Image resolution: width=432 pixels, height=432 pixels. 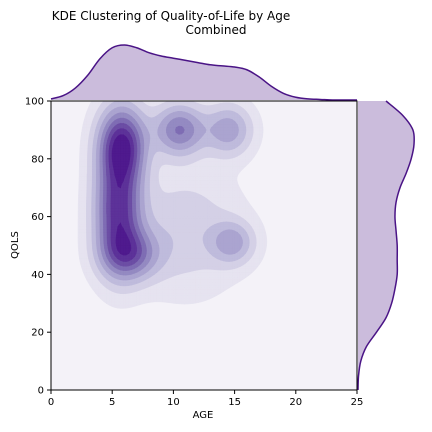 What do you see at coordinates (37, 275) in the screenshot?
I see `y-tick-label: 40` at bounding box center [37, 275].